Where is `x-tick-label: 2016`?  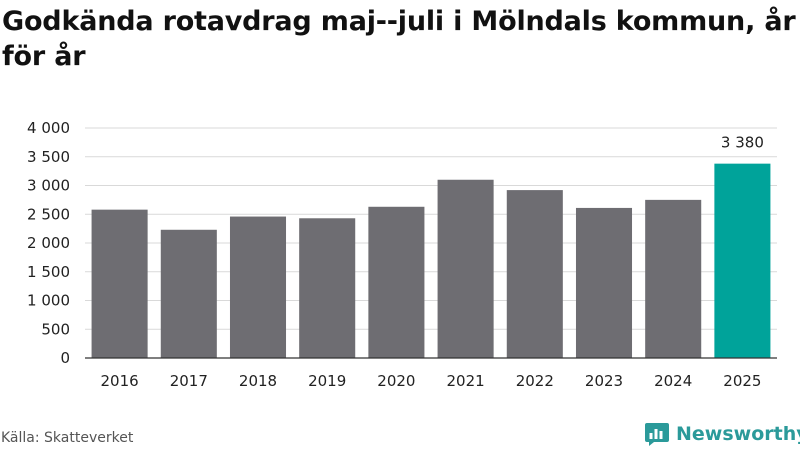 x-tick-label: 2016 is located at coordinates (120, 381).